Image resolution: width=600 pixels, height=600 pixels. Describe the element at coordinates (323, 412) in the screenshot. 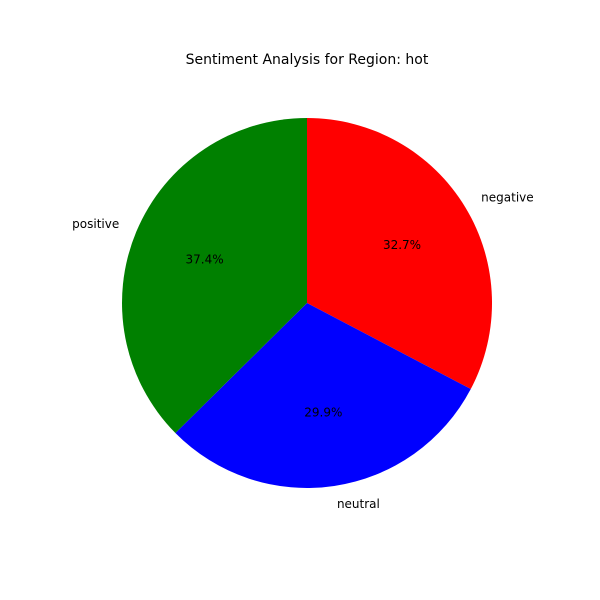

I see `slice-percent-neutral: 29.9%` at that location.